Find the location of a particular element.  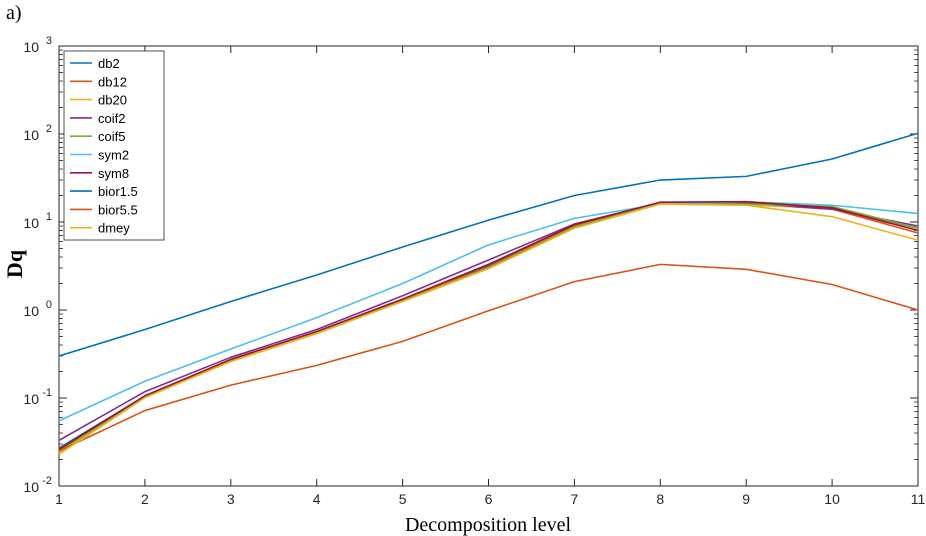

x-tick-label: 7 is located at coordinates (575, 499).